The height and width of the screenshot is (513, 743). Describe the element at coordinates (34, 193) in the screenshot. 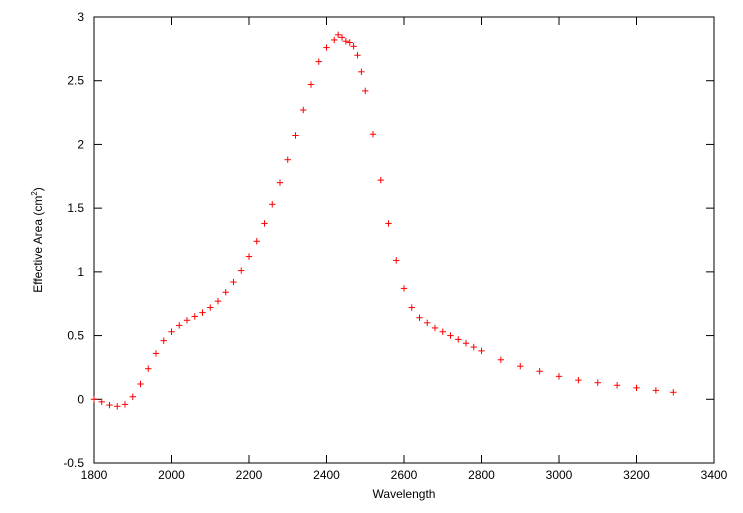

I see `y-axis-label-superscript: 2` at that location.